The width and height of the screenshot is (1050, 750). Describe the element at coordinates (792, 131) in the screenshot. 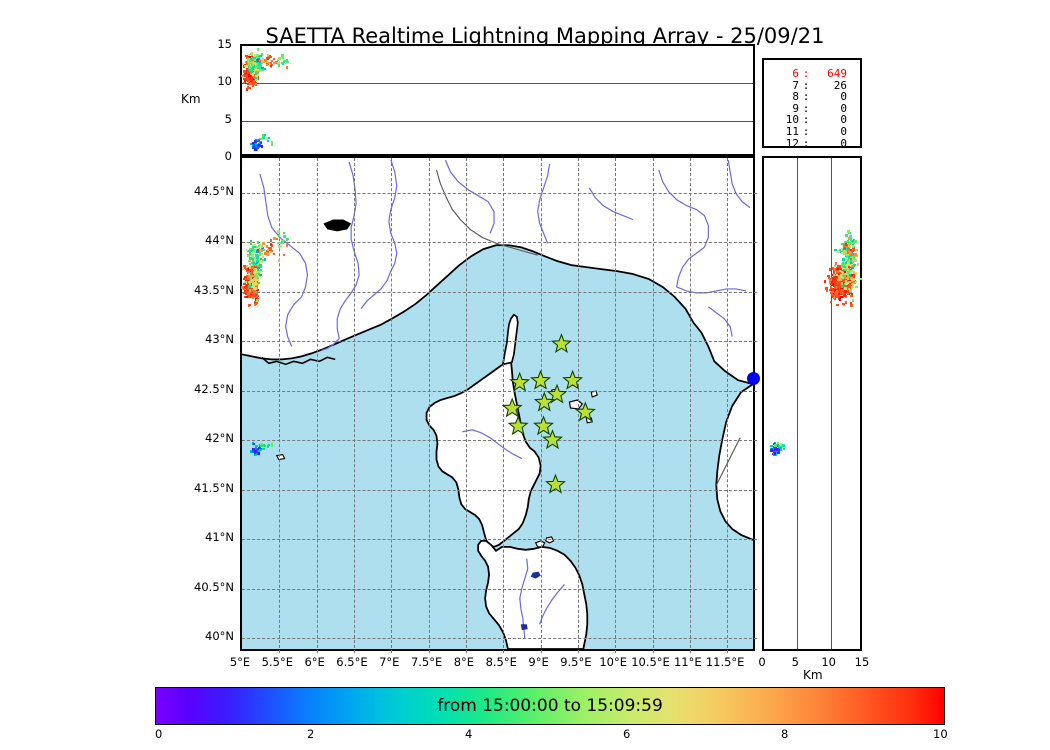

I see `station-count-n: 11` at that location.